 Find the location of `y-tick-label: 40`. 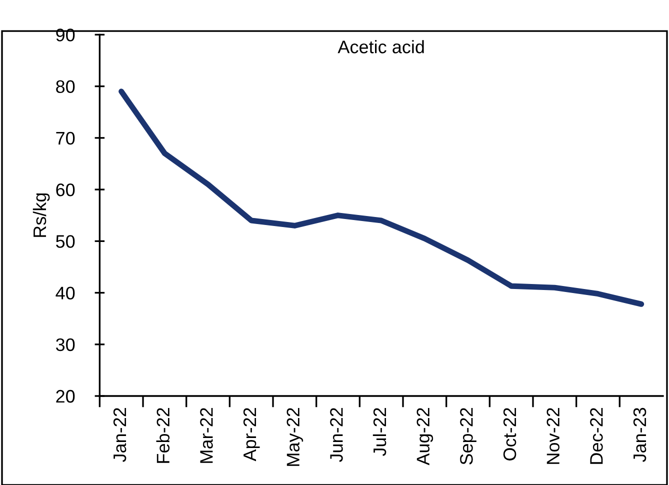

y-tick-label: 40 is located at coordinates (65, 293).